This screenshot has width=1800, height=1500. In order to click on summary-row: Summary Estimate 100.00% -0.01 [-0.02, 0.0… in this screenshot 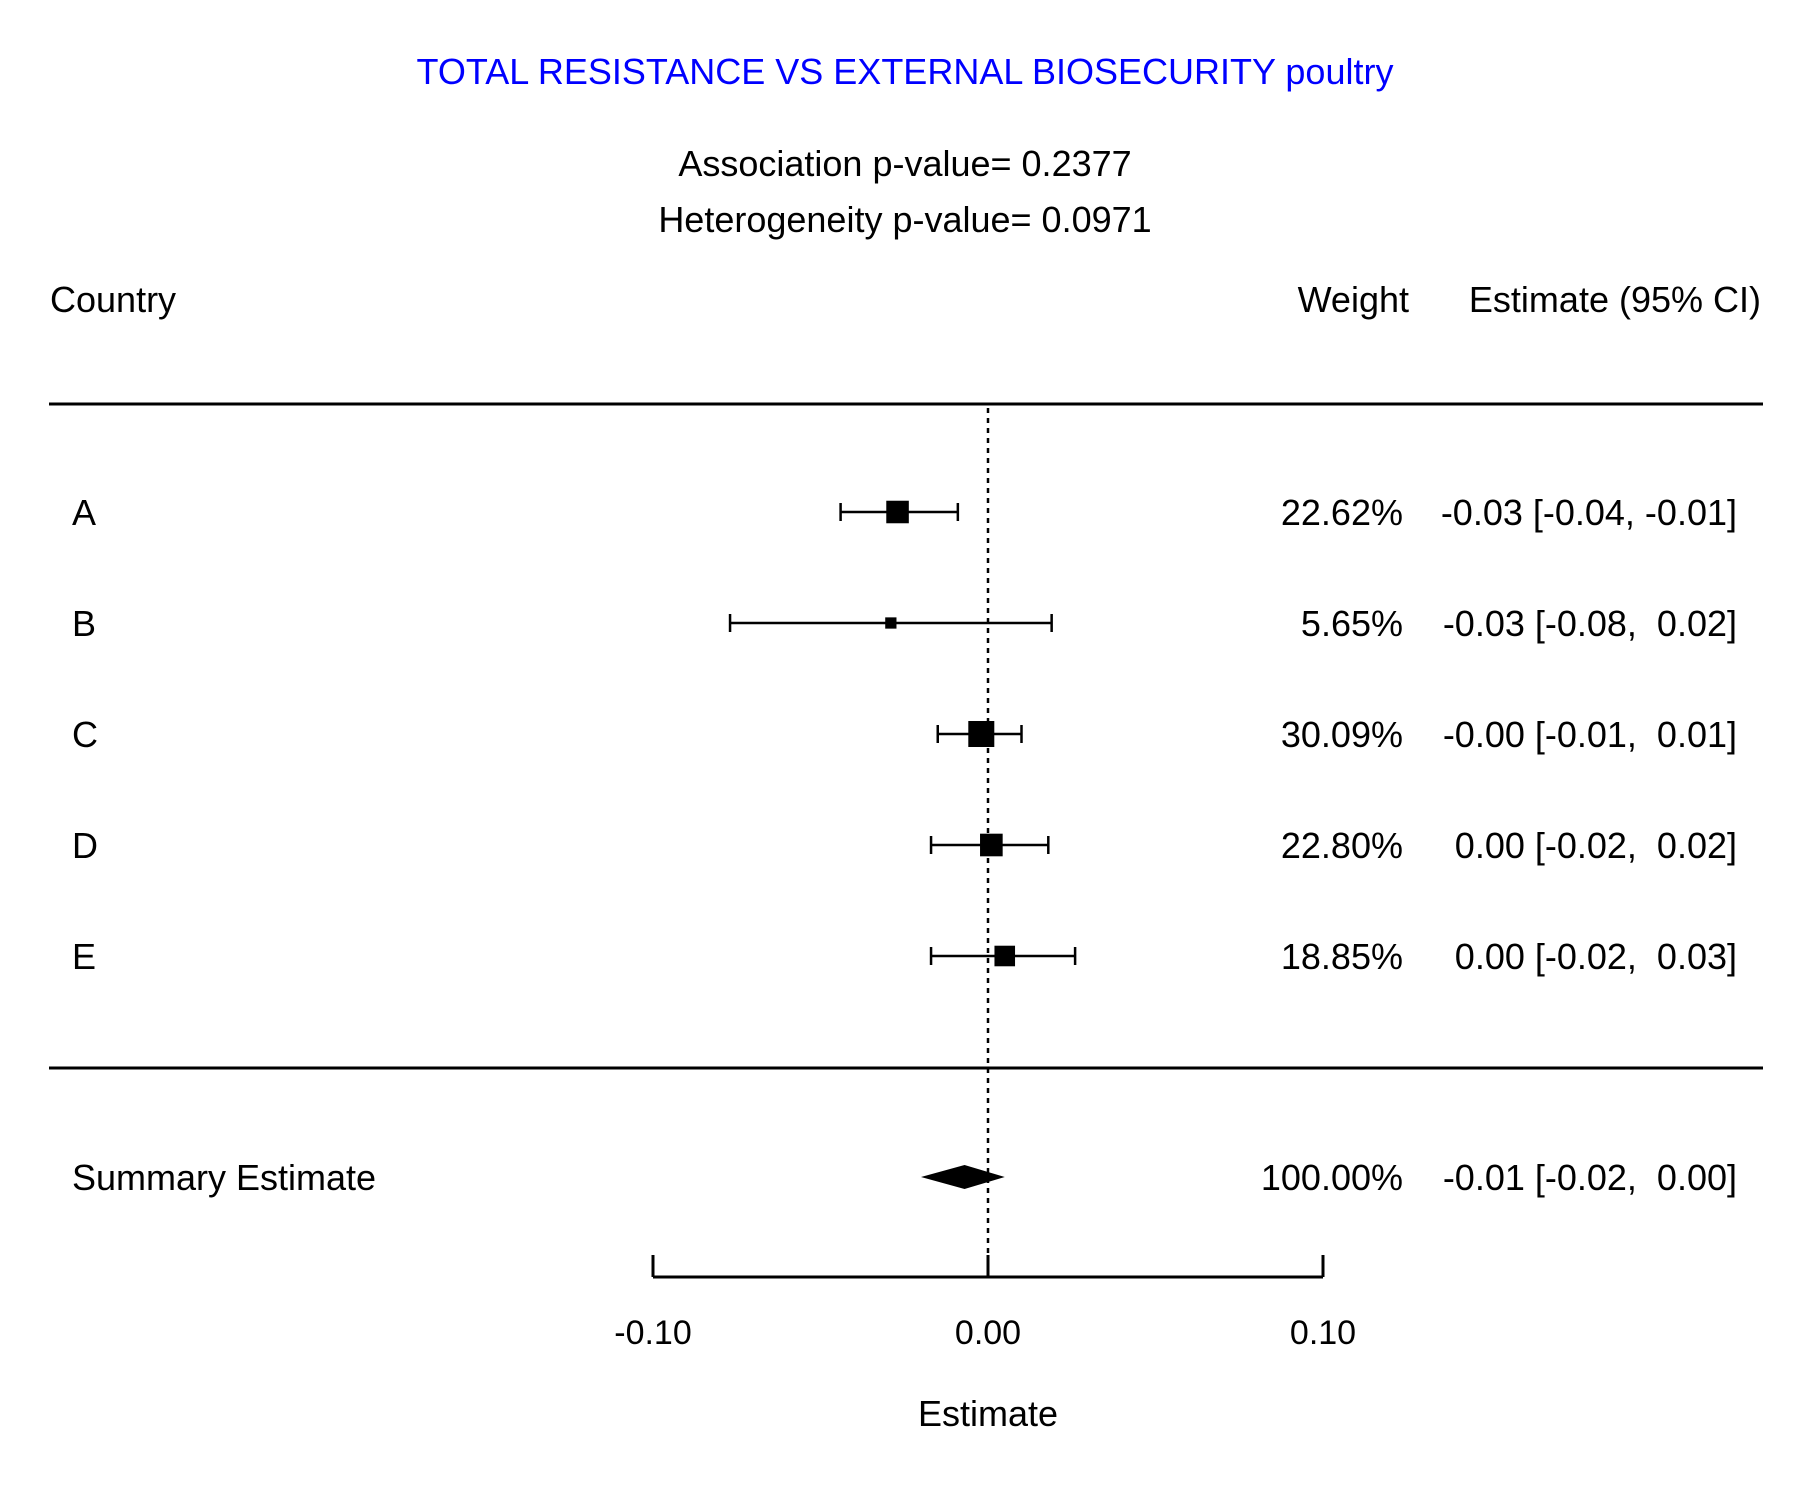, I will do `click(904, 1177)`.